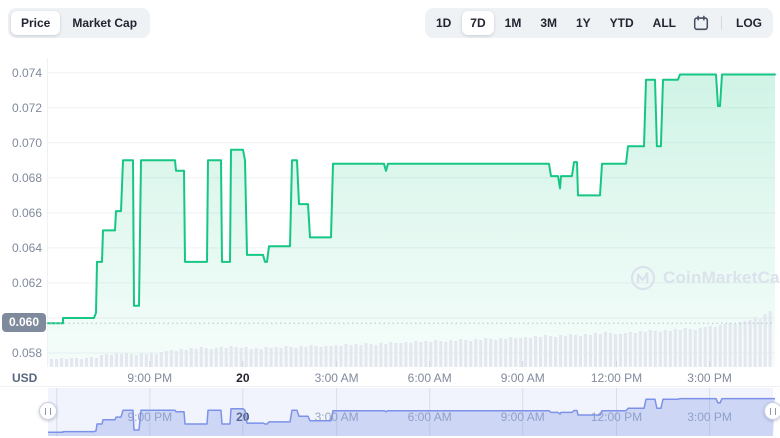 This screenshot has width=780, height=438. Describe the element at coordinates (337, 417) in the screenshot. I see `navigator-x-label: 3:00 AM` at that location.